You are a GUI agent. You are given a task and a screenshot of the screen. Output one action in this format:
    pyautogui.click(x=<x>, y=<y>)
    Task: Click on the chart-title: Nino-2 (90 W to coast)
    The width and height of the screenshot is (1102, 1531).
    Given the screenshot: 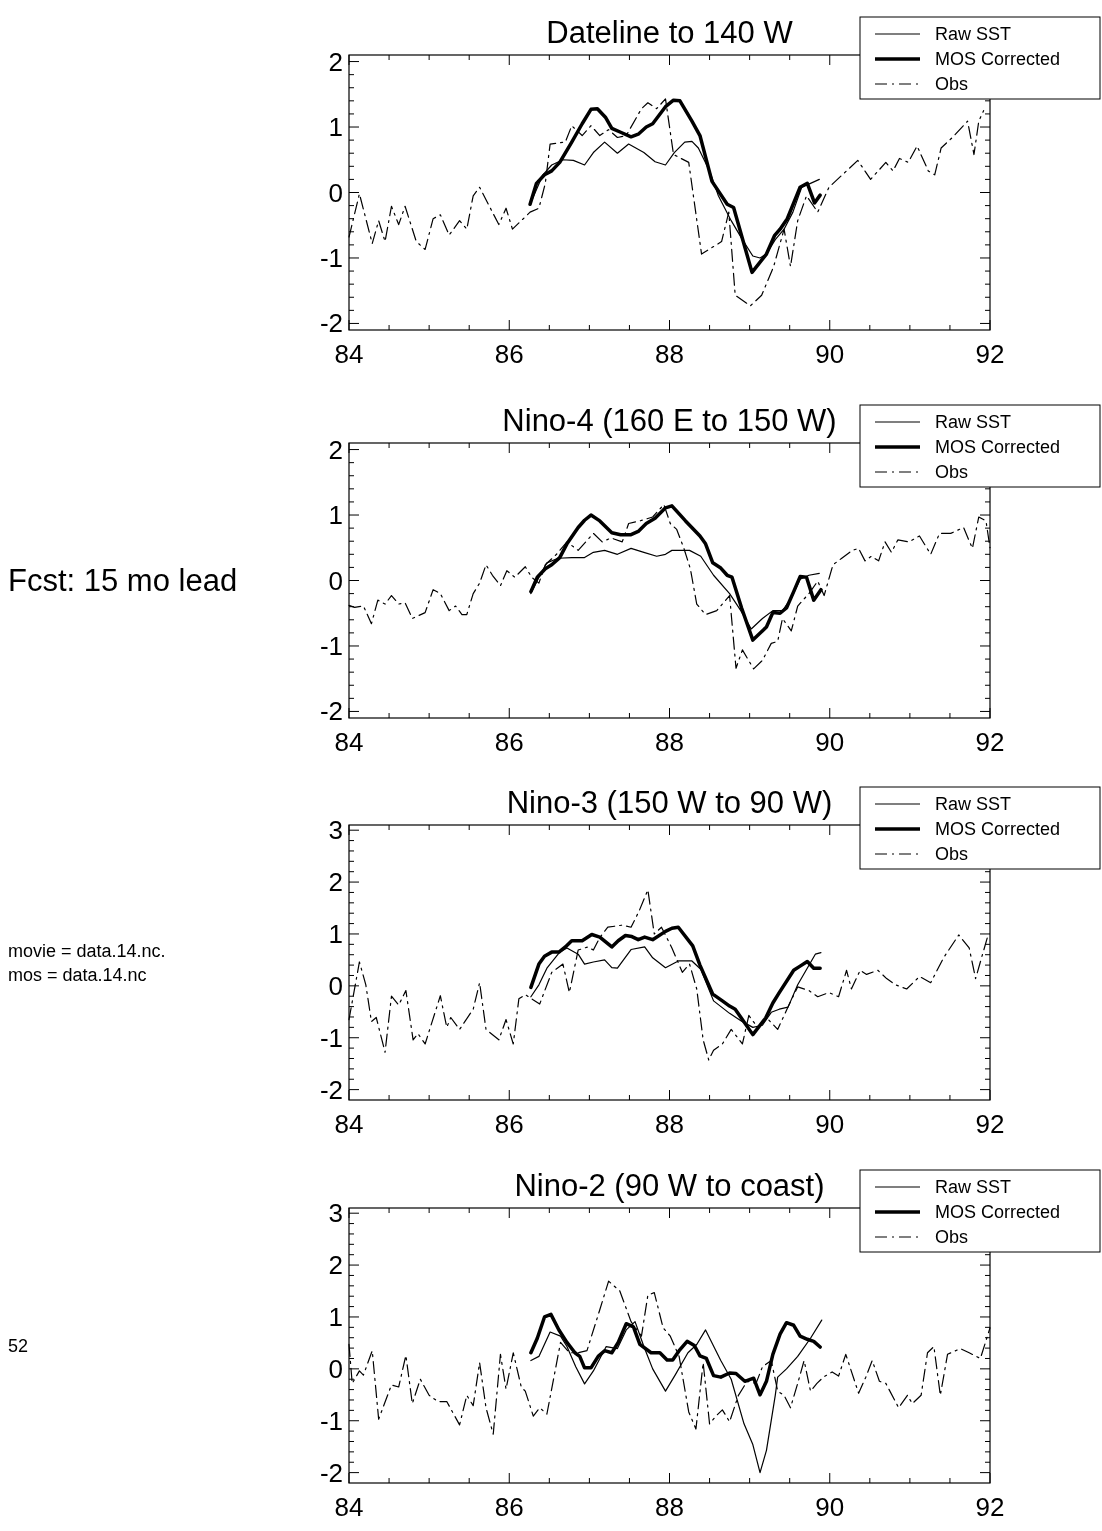 What is the action you would take?
    pyautogui.click(x=669, y=1185)
    